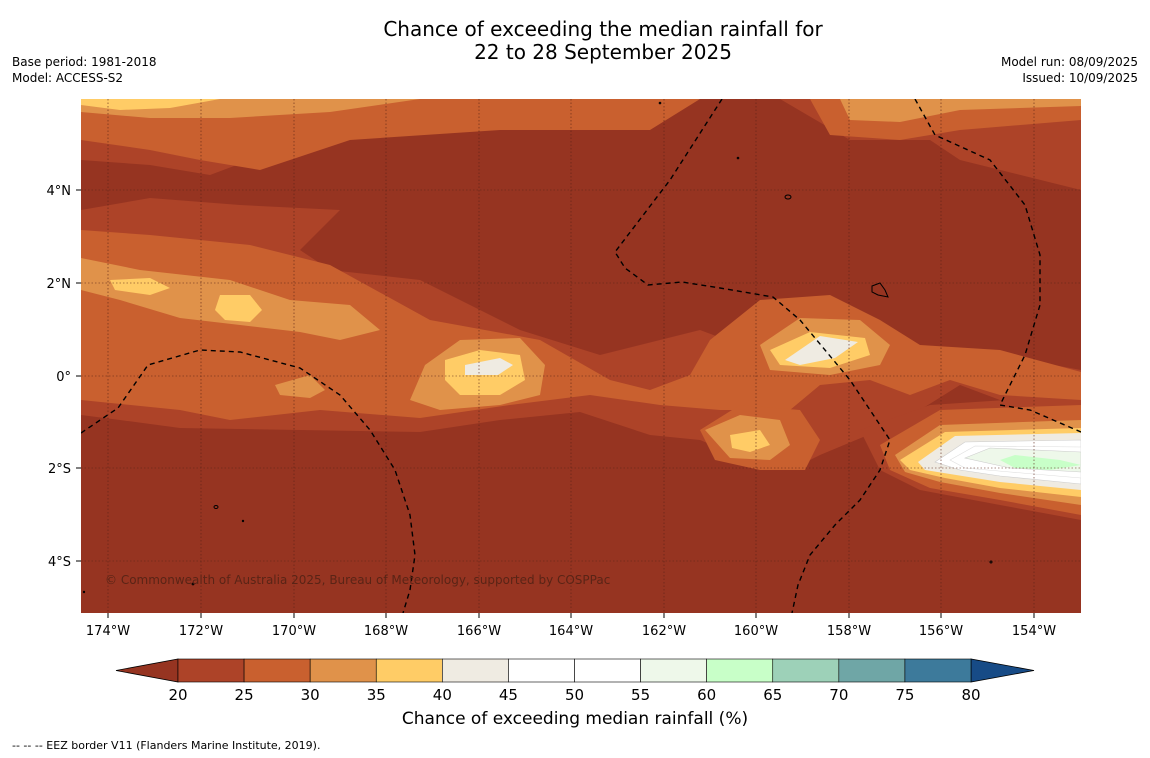  What do you see at coordinates (904, 695) in the screenshot?
I see `colorbar-tick-label: 75` at bounding box center [904, 695].